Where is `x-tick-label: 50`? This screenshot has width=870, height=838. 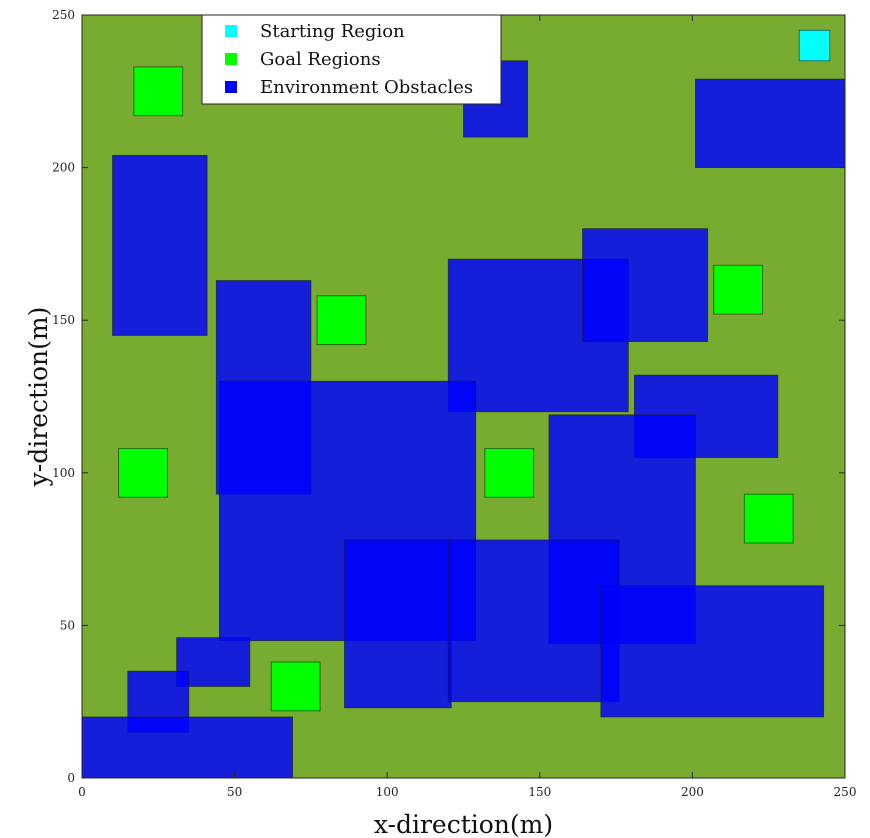 x-tick-label: 50 is located at coordinates (234, 792).